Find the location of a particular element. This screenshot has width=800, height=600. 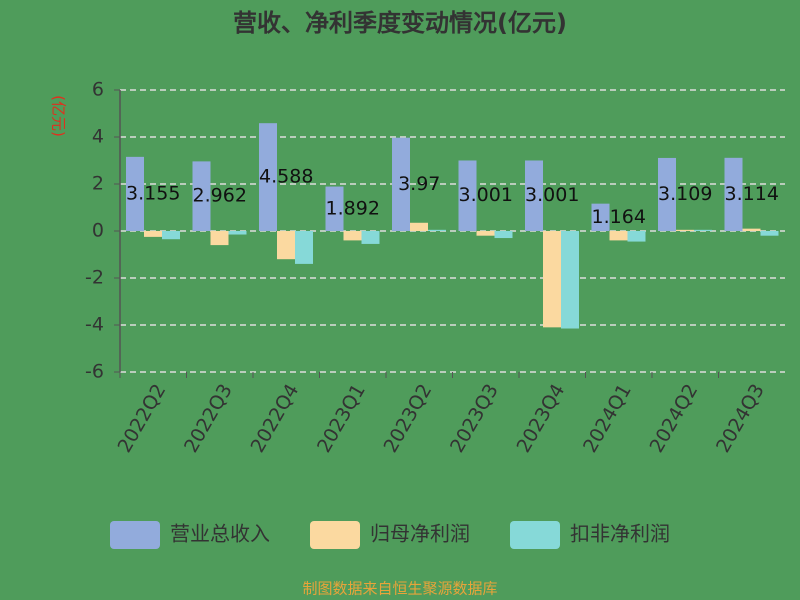

y-tick-label: -6 is located at coordinates (94, 372).